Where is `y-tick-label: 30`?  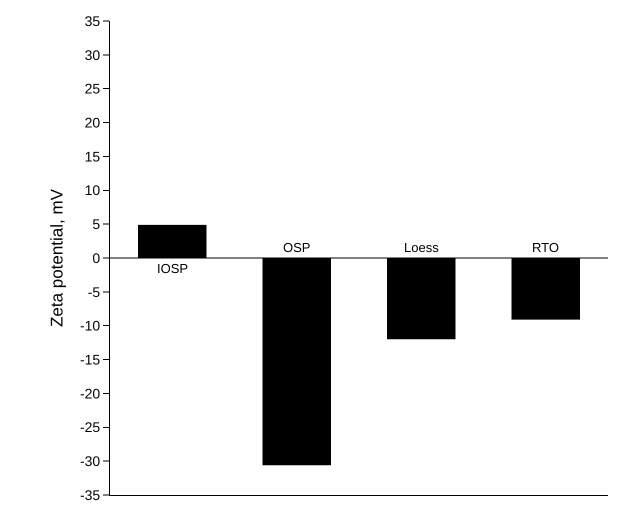
y-tick-label: 30 is located at coordinates (92, 54).